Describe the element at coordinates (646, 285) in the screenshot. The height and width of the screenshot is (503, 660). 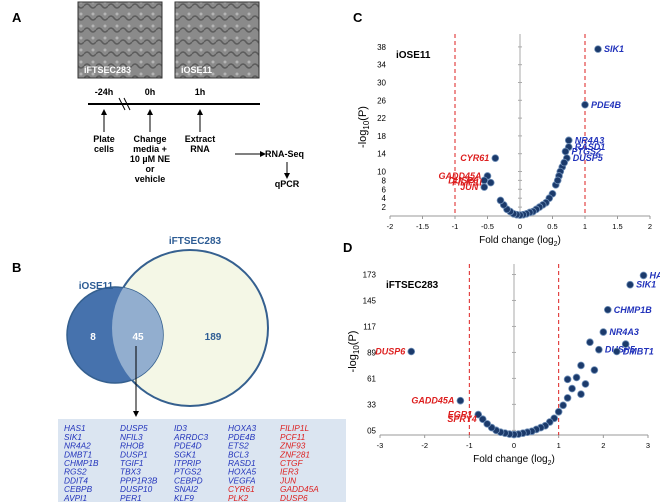
I see `point-label: SIK1` at that location.